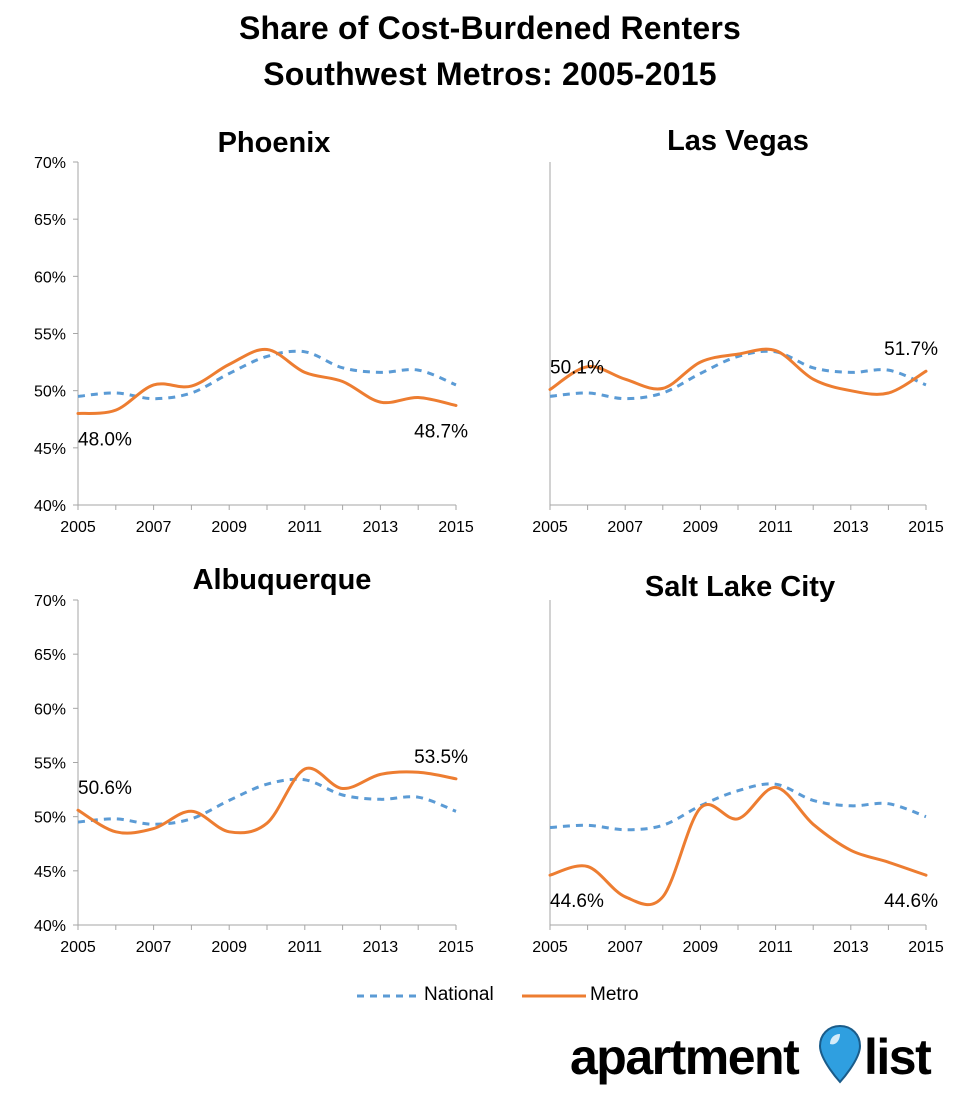  Describe the element at coordinates (274, 143) in the screenshot. I see `panel-title-phoenix: Phoenix` at that location.